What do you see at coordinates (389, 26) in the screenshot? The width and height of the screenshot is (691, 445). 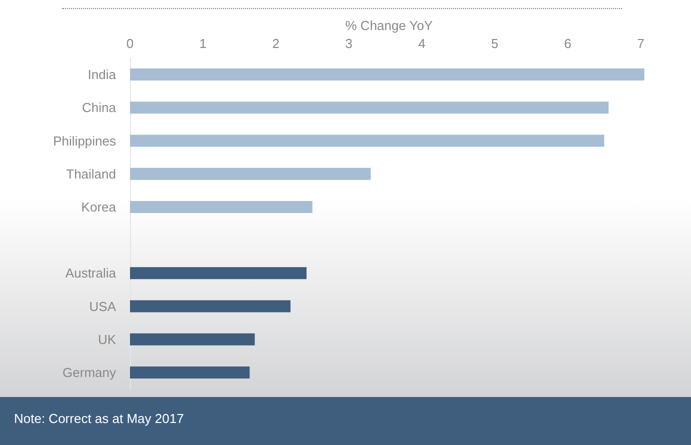 I see `x-axis-title: % Change YoY` at bounding box center [389, 26].